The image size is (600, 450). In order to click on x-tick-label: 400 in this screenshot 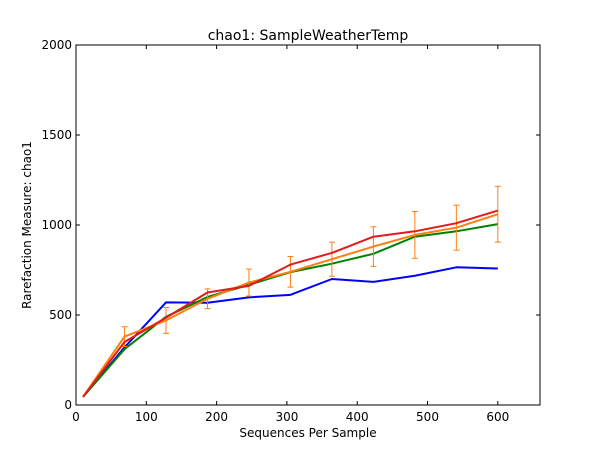, I will do `click(357, 417)`.